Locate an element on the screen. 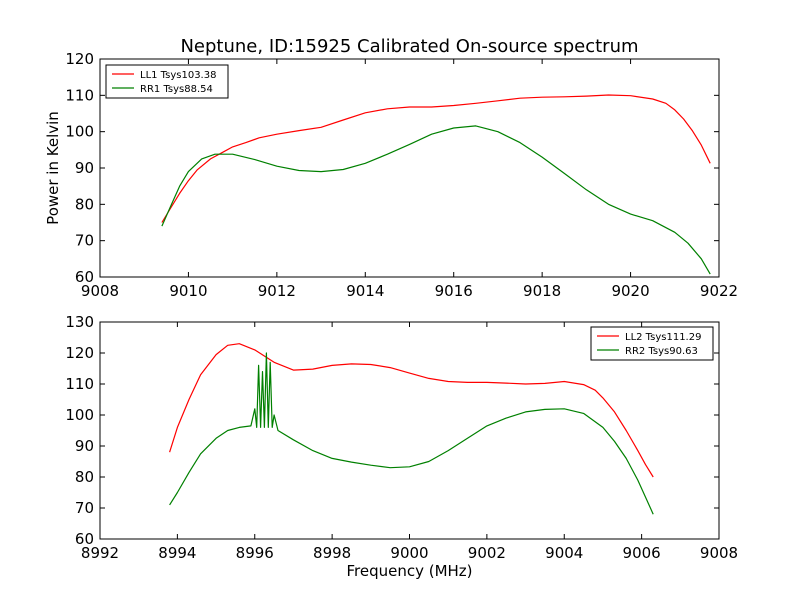 The image size is (800, 604). x-axis-label: Frequency (MHz) is located at coordinates (409, 571).